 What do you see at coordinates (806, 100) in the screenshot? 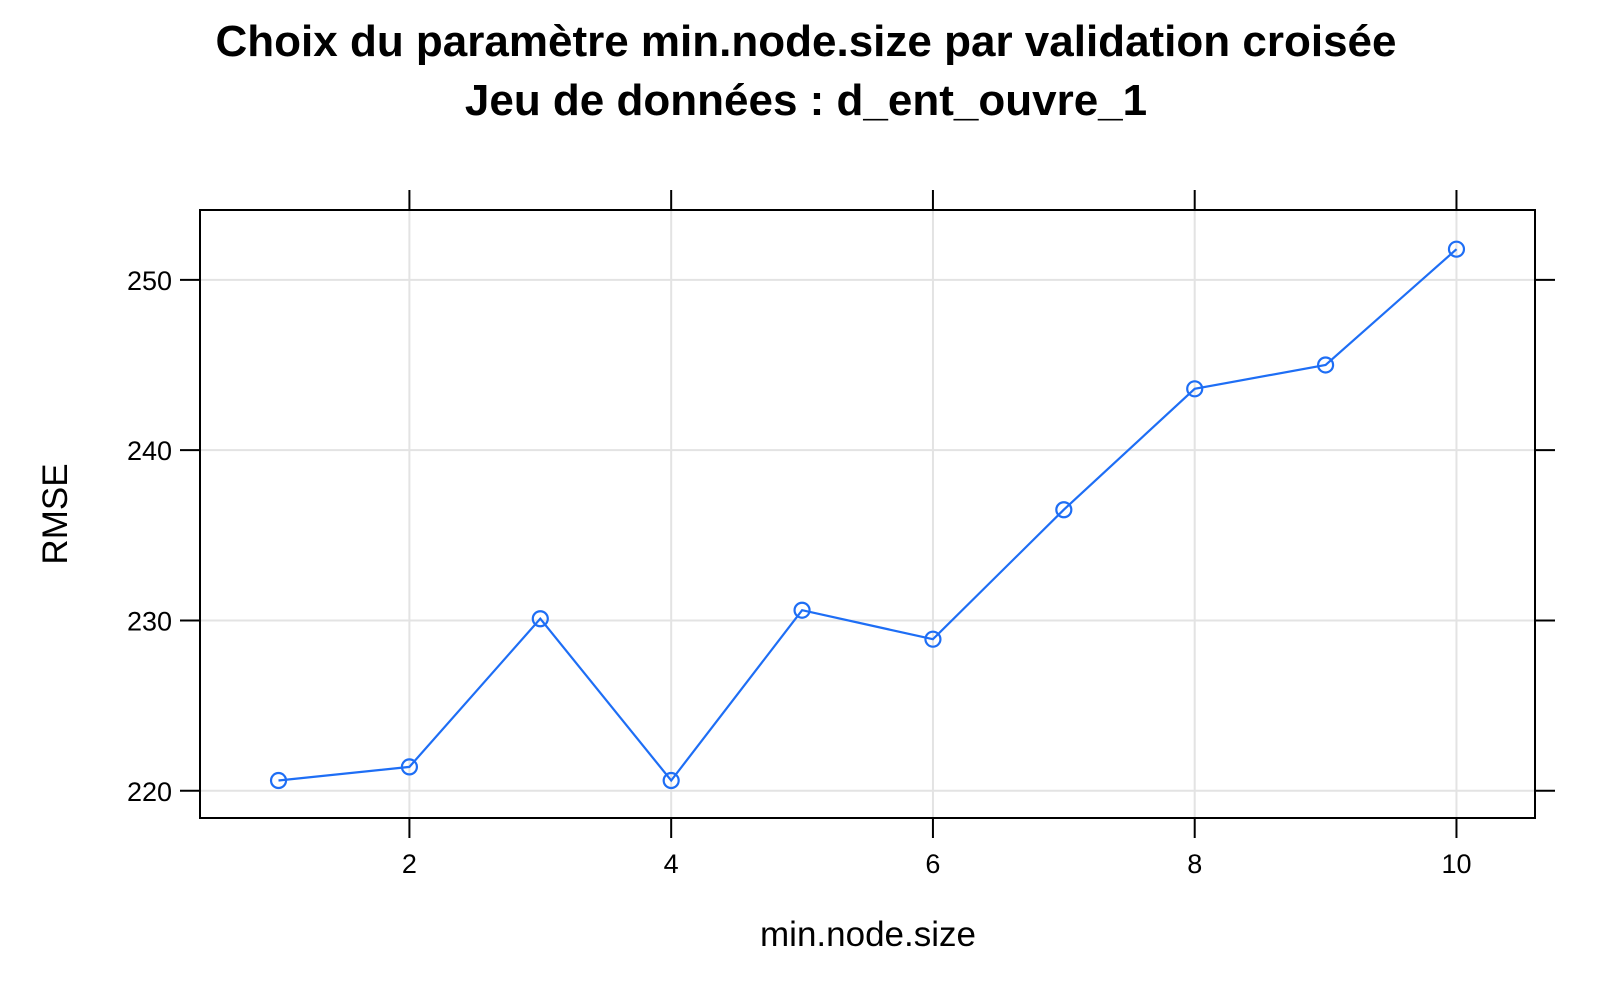
I see `chart-subtitle: Jeu de données : d_ent_ouvre_1` at bounding box center [806, 100].